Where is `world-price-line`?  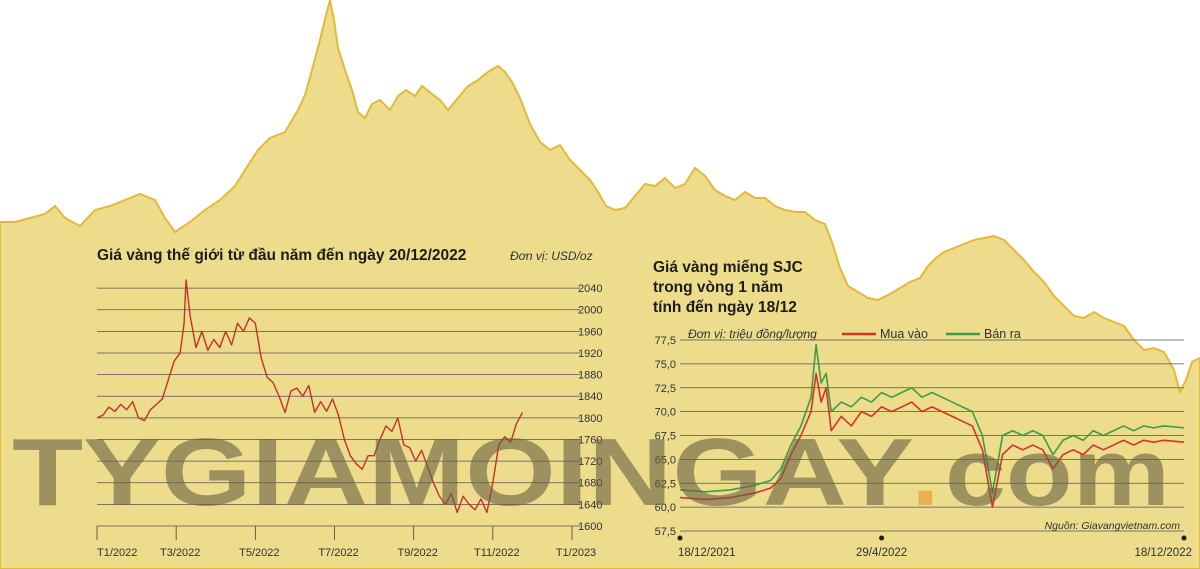 world-price-line is located at coordinates (310, 396).